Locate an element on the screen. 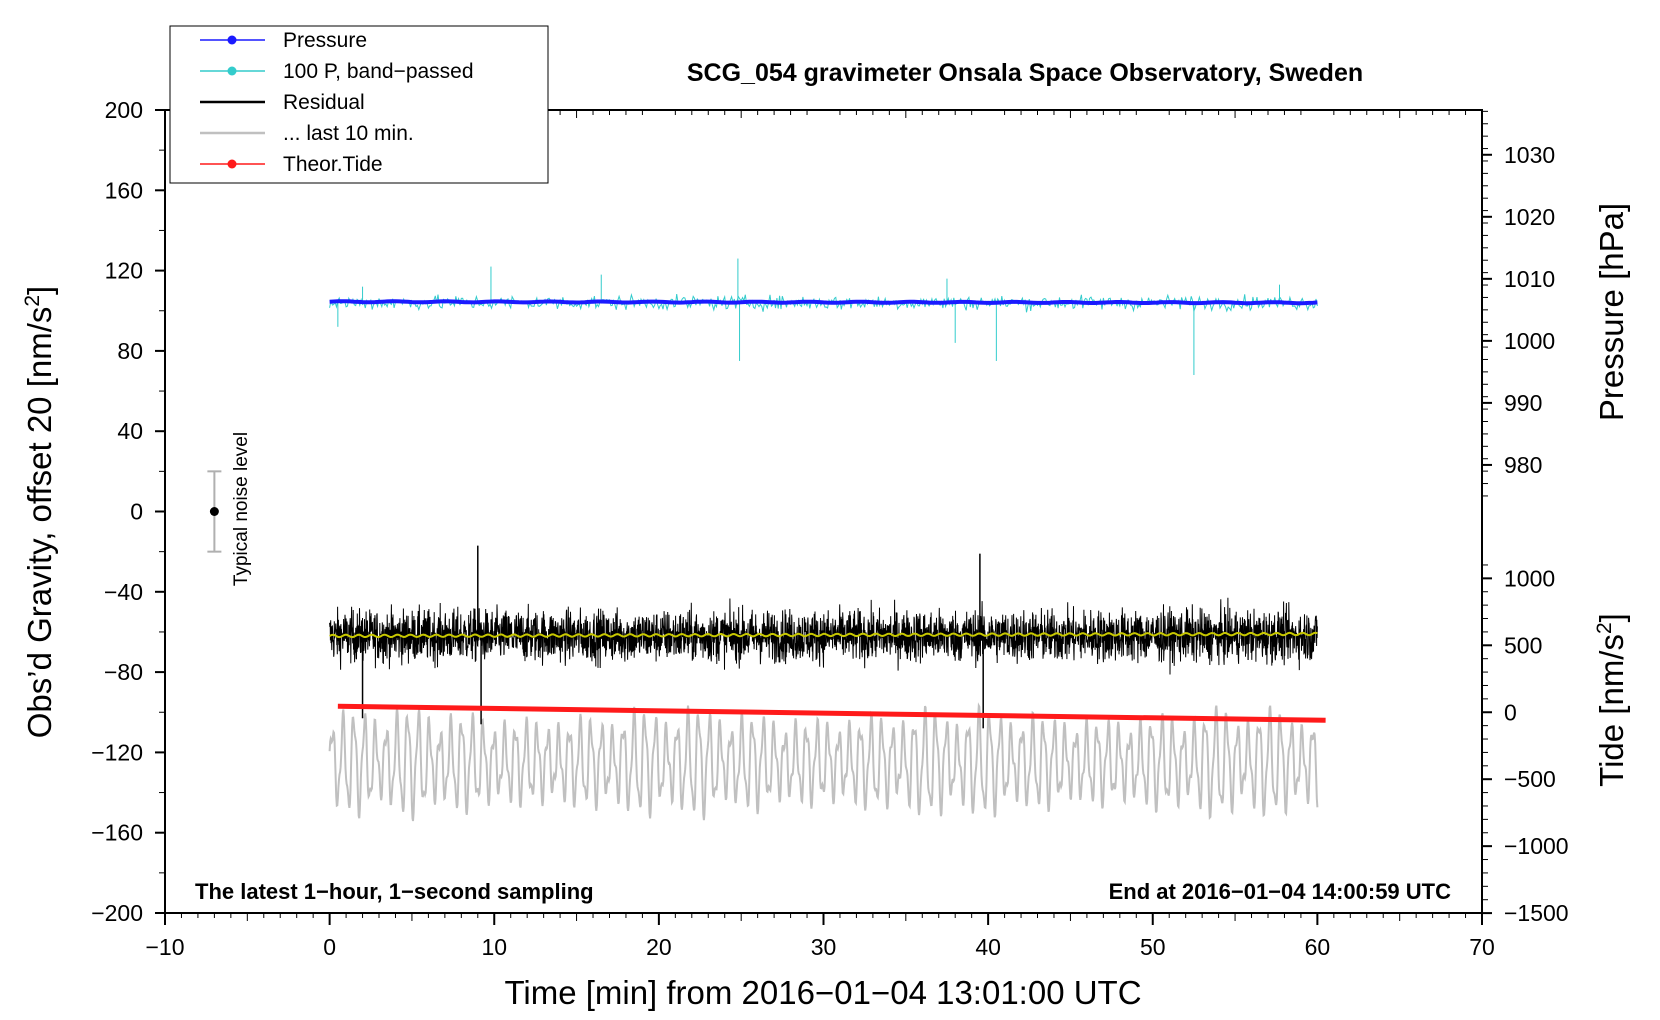  y-axis-left-label-sup: 2 is located at coordinates (32, 301).